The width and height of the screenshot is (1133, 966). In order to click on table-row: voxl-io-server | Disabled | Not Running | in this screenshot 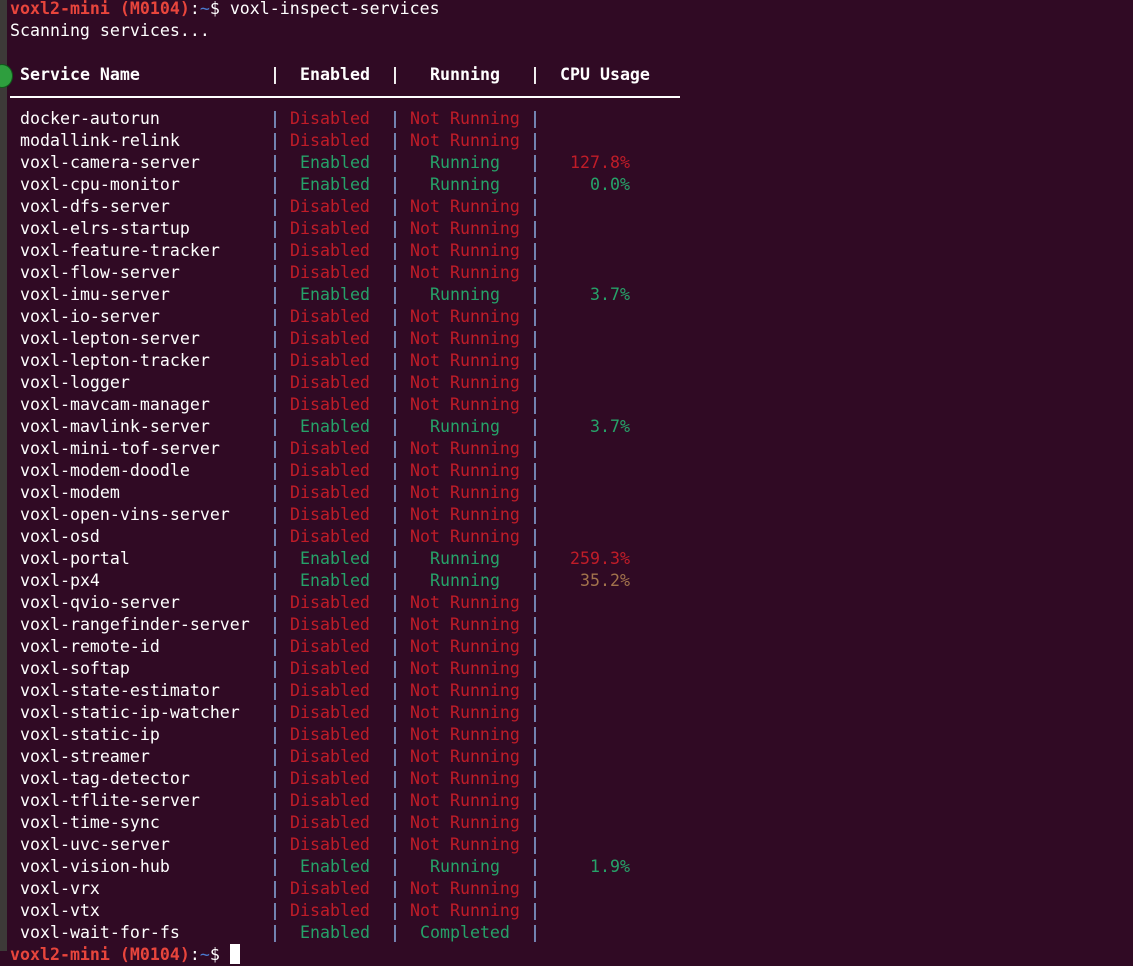, I will do `click(350, 317)`.